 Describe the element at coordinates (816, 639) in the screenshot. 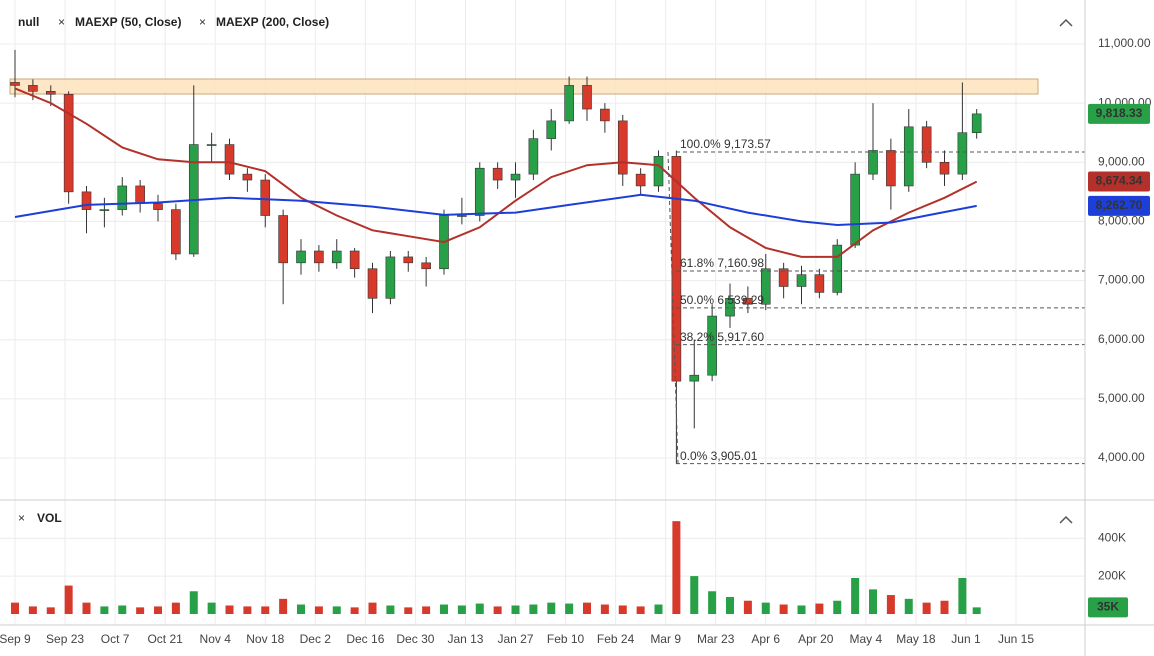

I see `x-tick-label: Apr 20` at that location.